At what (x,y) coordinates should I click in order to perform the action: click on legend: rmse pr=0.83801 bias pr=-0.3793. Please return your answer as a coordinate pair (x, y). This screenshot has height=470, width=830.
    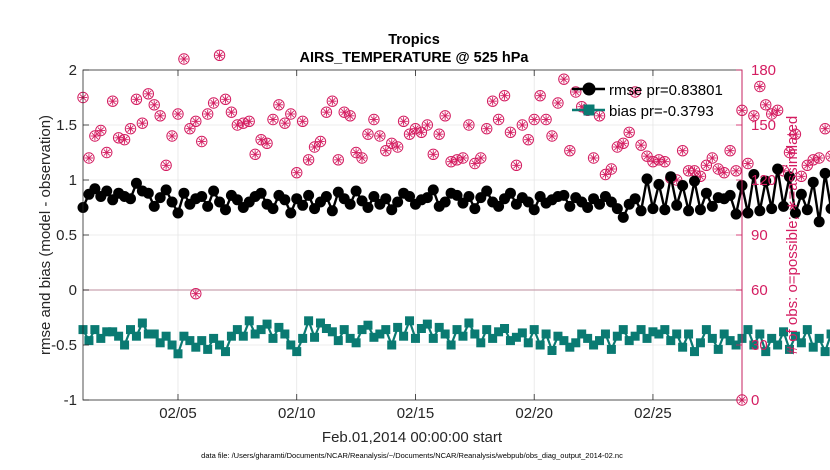
    Looking at the image, I should click on (647, 101).